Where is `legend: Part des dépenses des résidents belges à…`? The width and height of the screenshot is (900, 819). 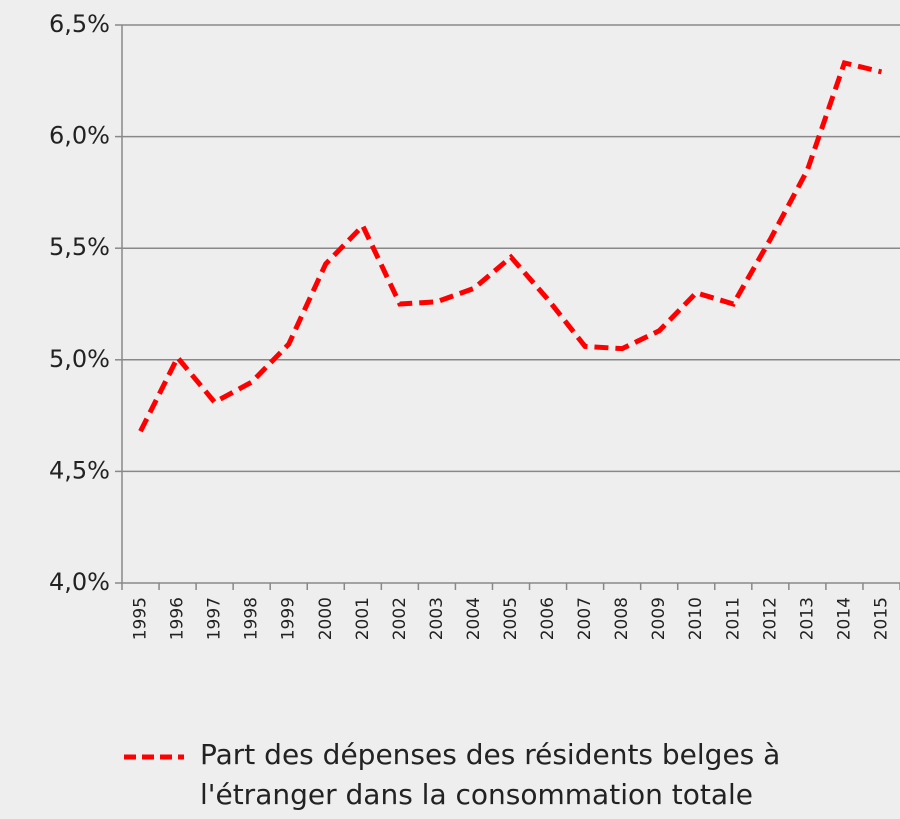 legend: Part des dépenses des résidents belges à… is located at coordinates (480, 775).